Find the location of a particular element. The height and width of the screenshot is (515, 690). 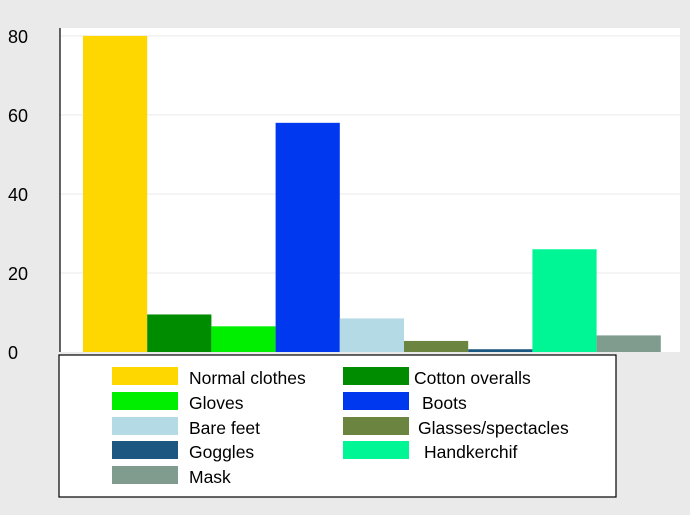

bar-bare-feet is located at coordinates (371, 335).